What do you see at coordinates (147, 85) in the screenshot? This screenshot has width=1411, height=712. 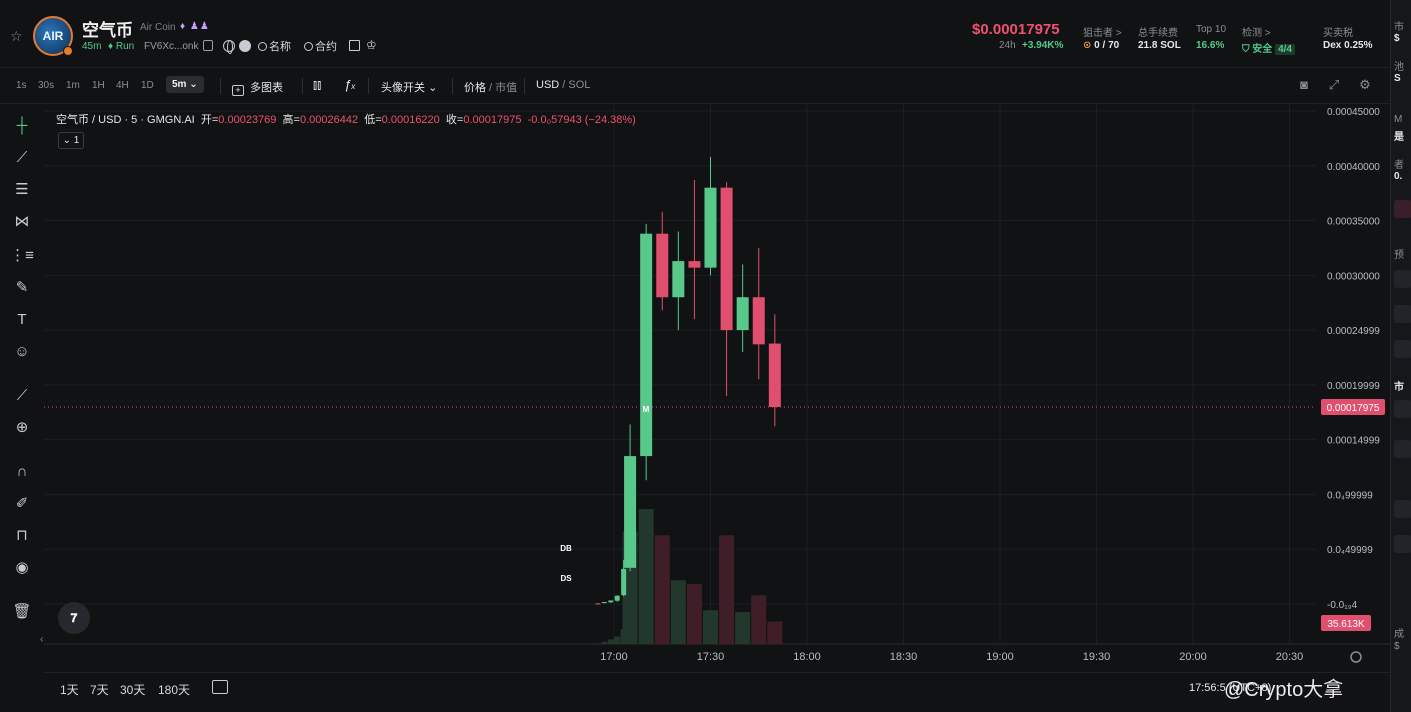 I see `timeframe-1d: 1D` at bounding box center [147, 85].